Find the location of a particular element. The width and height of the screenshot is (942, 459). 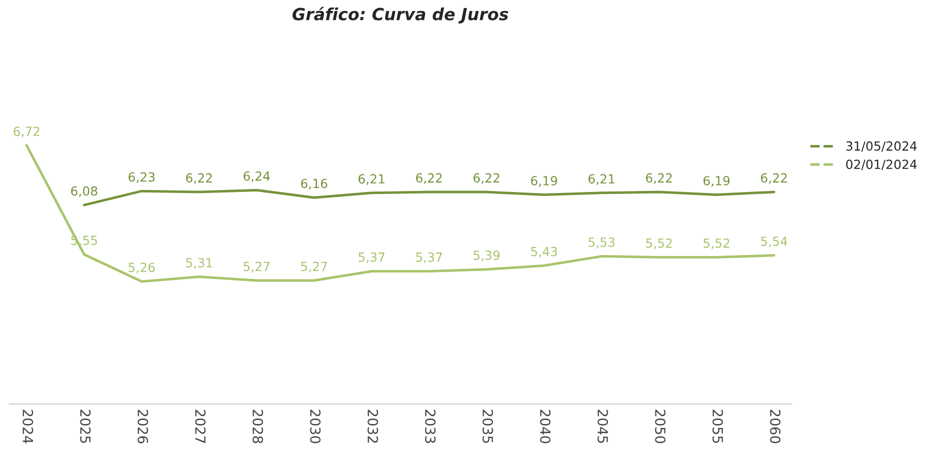

x-tick-label: 2050 is located at coordinates (660, 427).